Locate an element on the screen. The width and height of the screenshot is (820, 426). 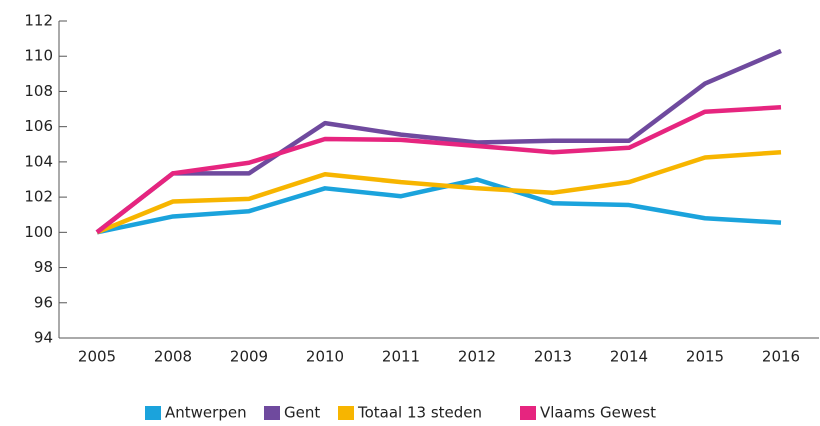
legend-label: Gent is located at coordinates (302, 413).